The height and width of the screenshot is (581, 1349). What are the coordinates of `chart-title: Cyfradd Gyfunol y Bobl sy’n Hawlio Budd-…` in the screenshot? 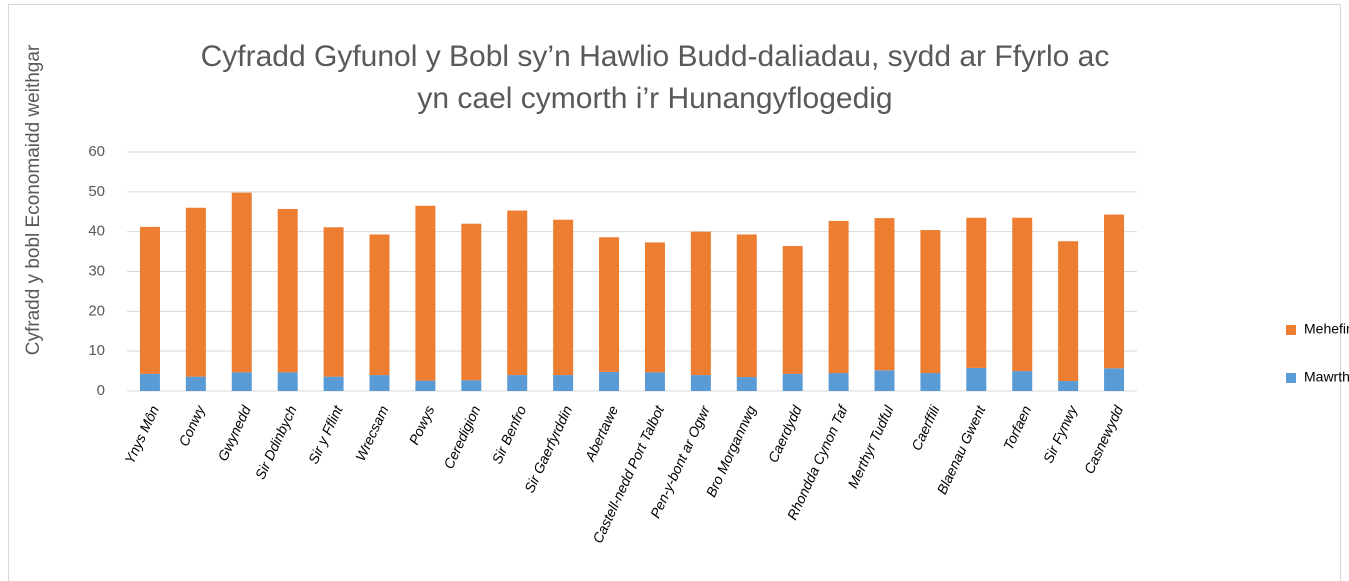 It's located at (655, 56).